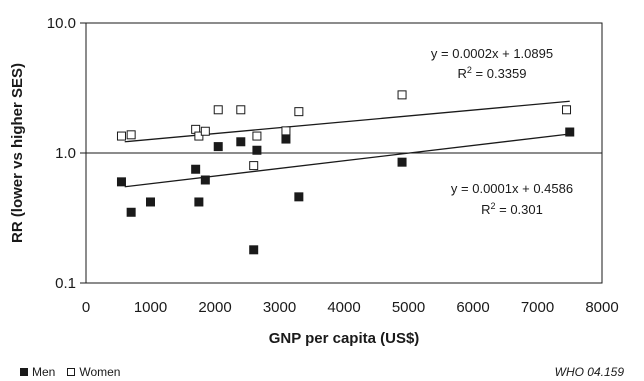  I want to click on legend-item-women: Women, so click(93, 372).